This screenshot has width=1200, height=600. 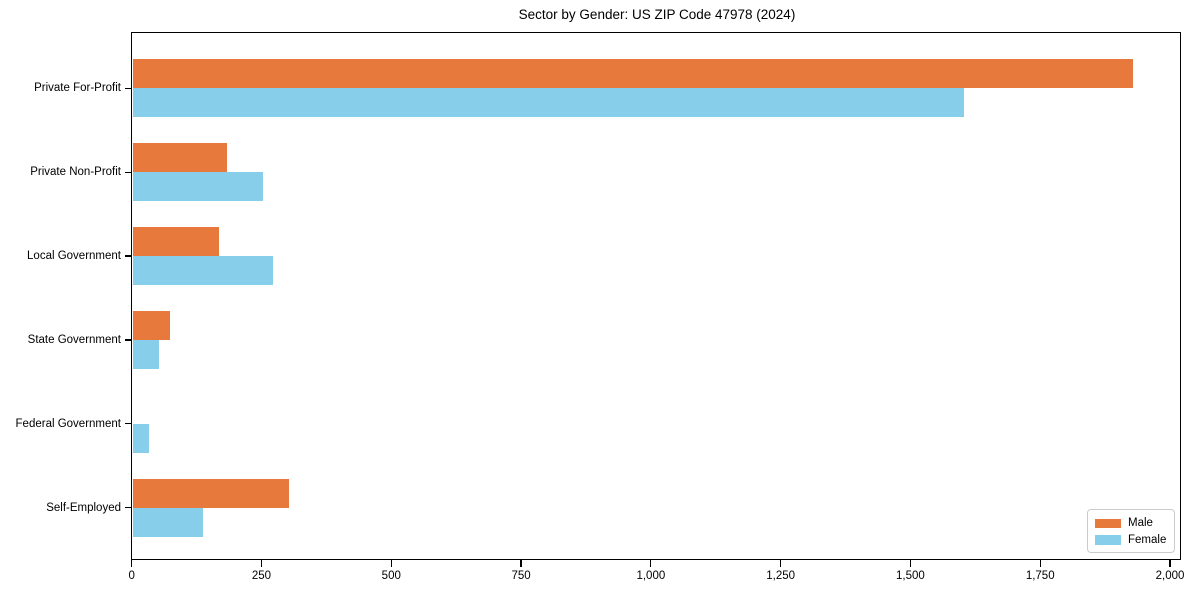 What do you see at coordinates (651, 576) in the screenshot?
I see `x-tick-label: 1,000` at bounding box center [651, 576].